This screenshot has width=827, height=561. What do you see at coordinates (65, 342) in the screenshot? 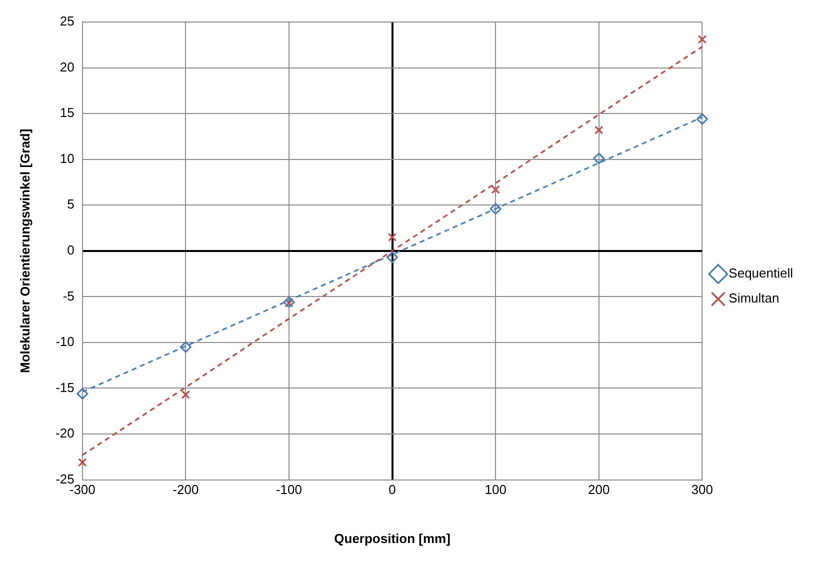
I see `y-tick-label: -10` at bounding box center [65, 342].